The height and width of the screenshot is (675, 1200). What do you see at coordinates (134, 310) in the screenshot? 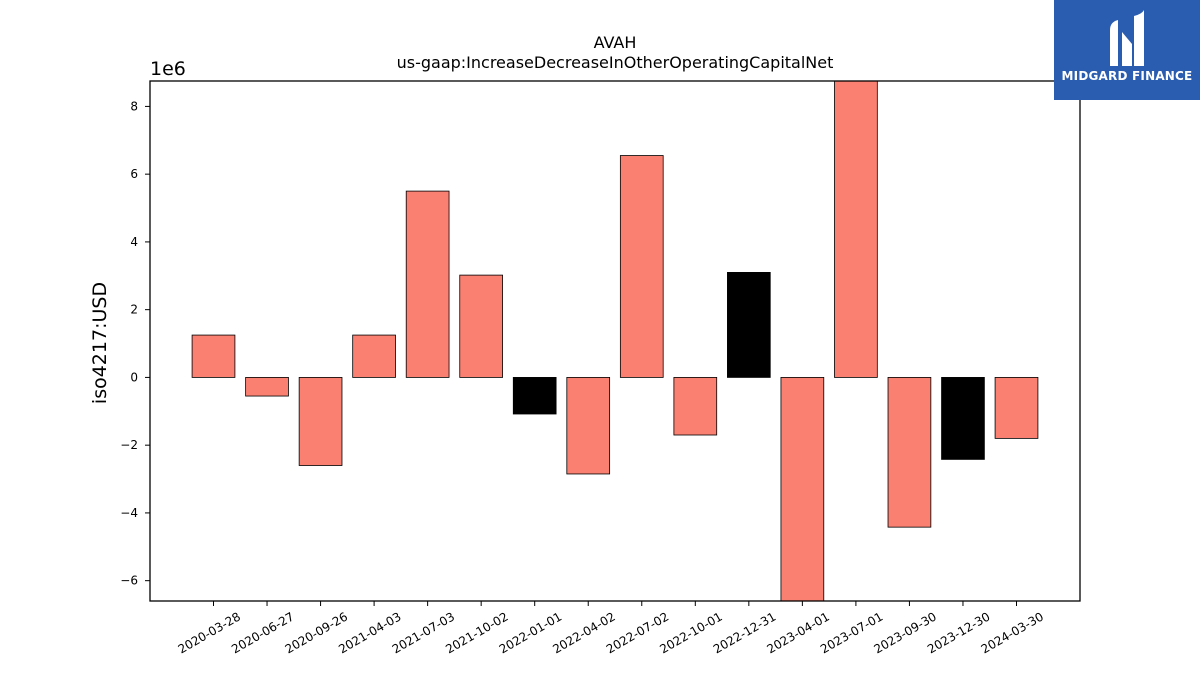
I see `y-tick-label: 2` at bounding box center [134, 310].